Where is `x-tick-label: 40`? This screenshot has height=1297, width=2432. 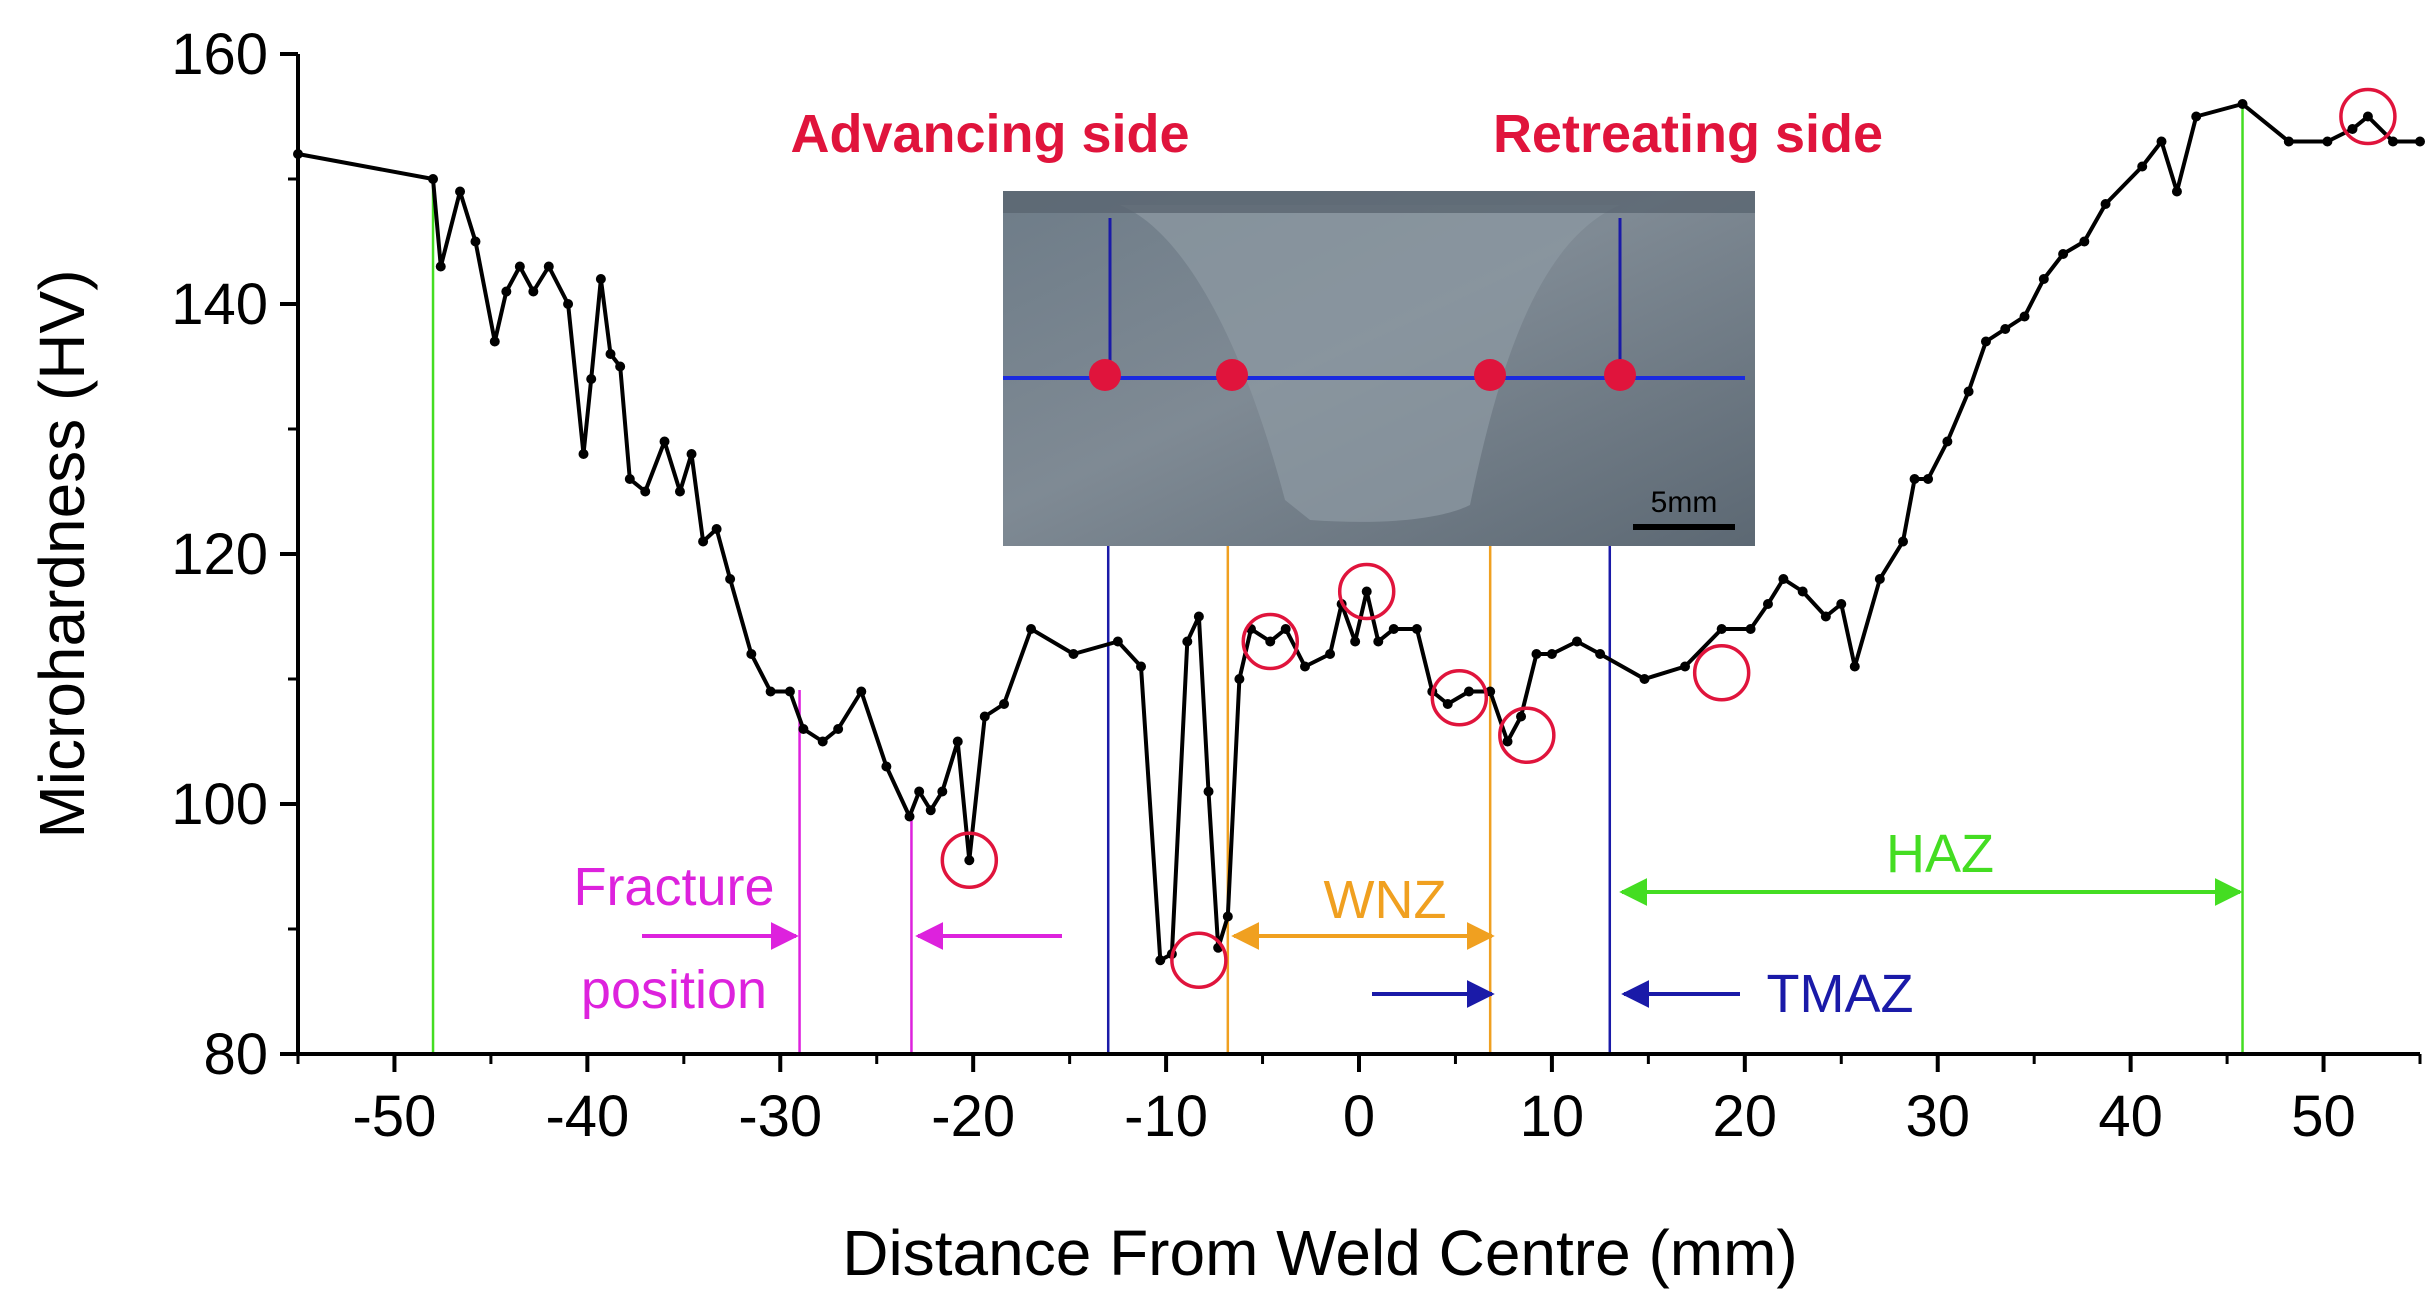
x-tick-label: 40 is located at coordinates (2130, 1116).